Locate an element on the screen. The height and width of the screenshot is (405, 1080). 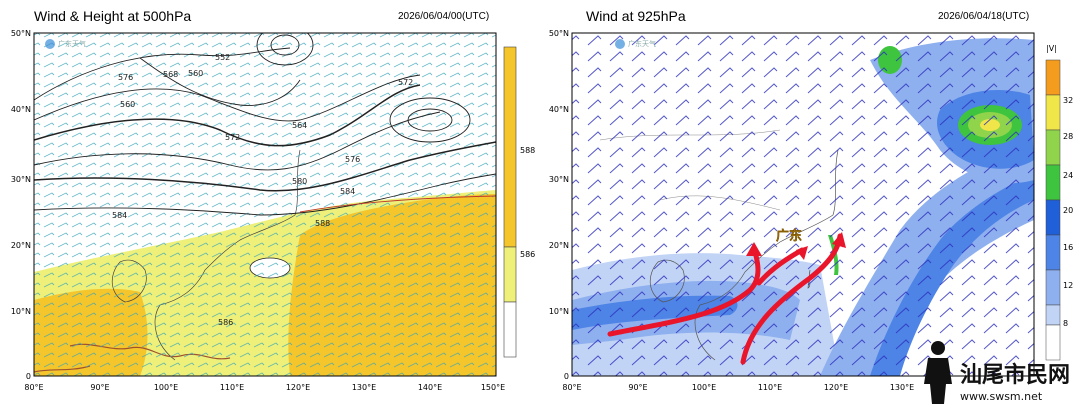
contour-label-576b: 576 is located at coordinates (352, 159).